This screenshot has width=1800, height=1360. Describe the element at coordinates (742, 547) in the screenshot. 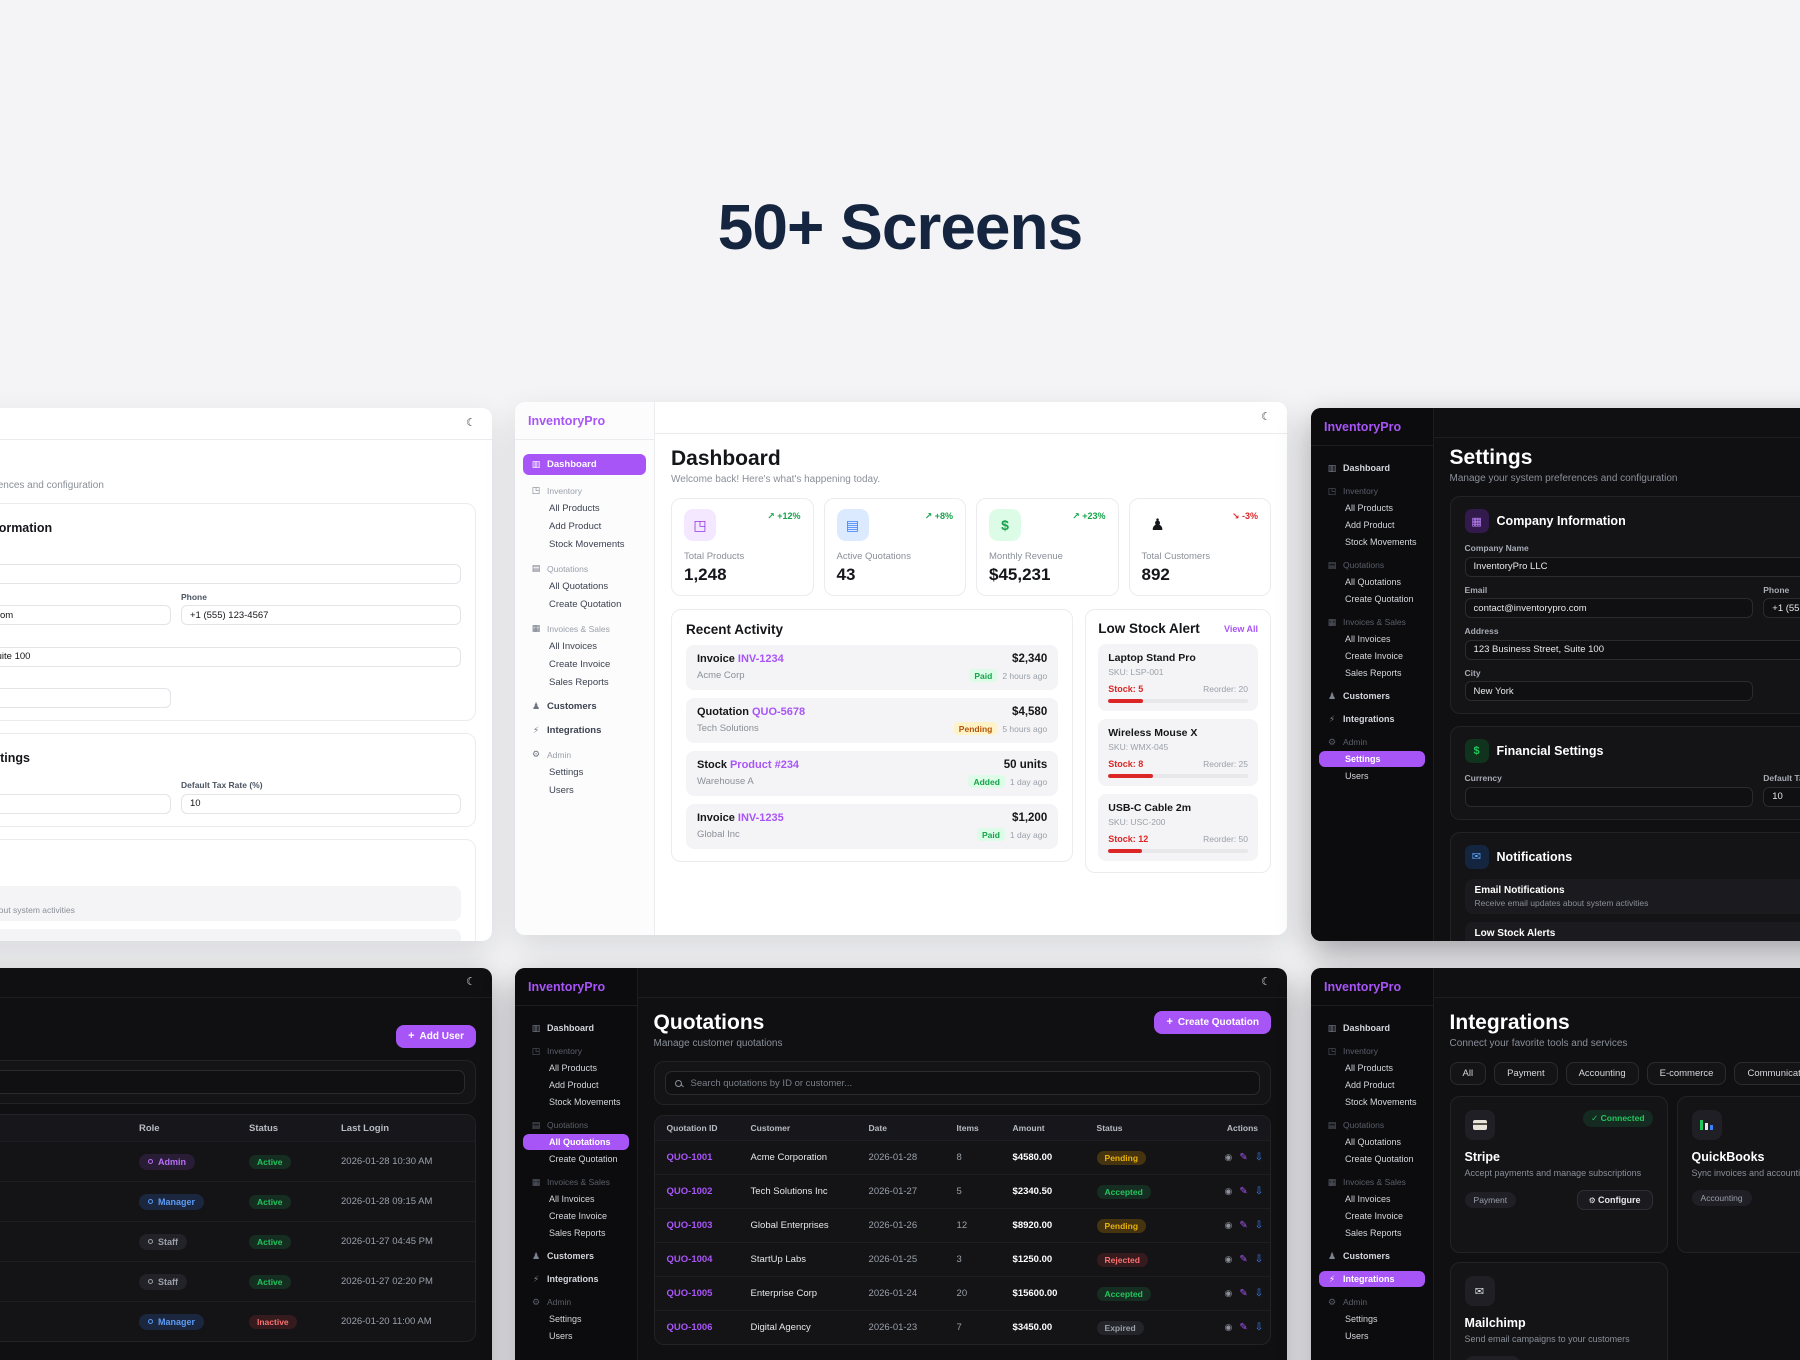

I see `stat-card: ◳ ↗ +12% Total Products 1,248` at that location.